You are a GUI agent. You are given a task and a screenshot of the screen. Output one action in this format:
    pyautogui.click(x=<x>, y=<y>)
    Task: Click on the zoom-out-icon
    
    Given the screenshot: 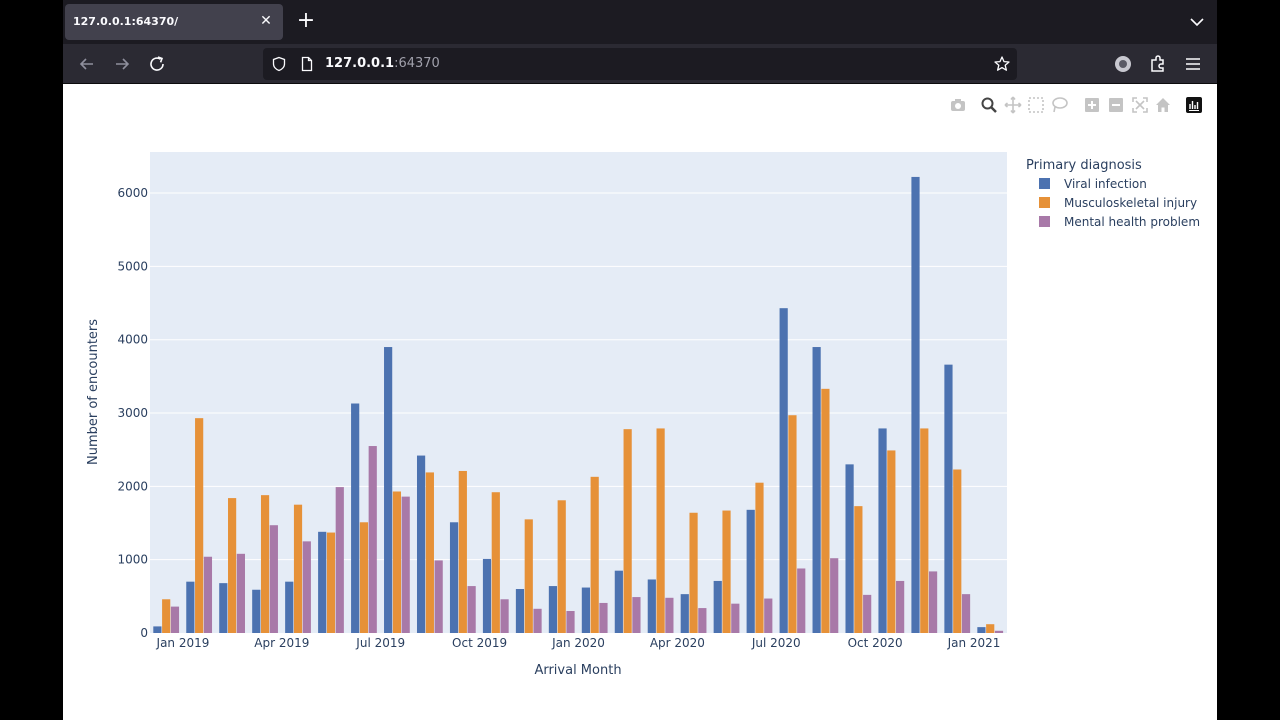 What is the action you would take?
    pyautogui.click(x=1116, y=105)
    